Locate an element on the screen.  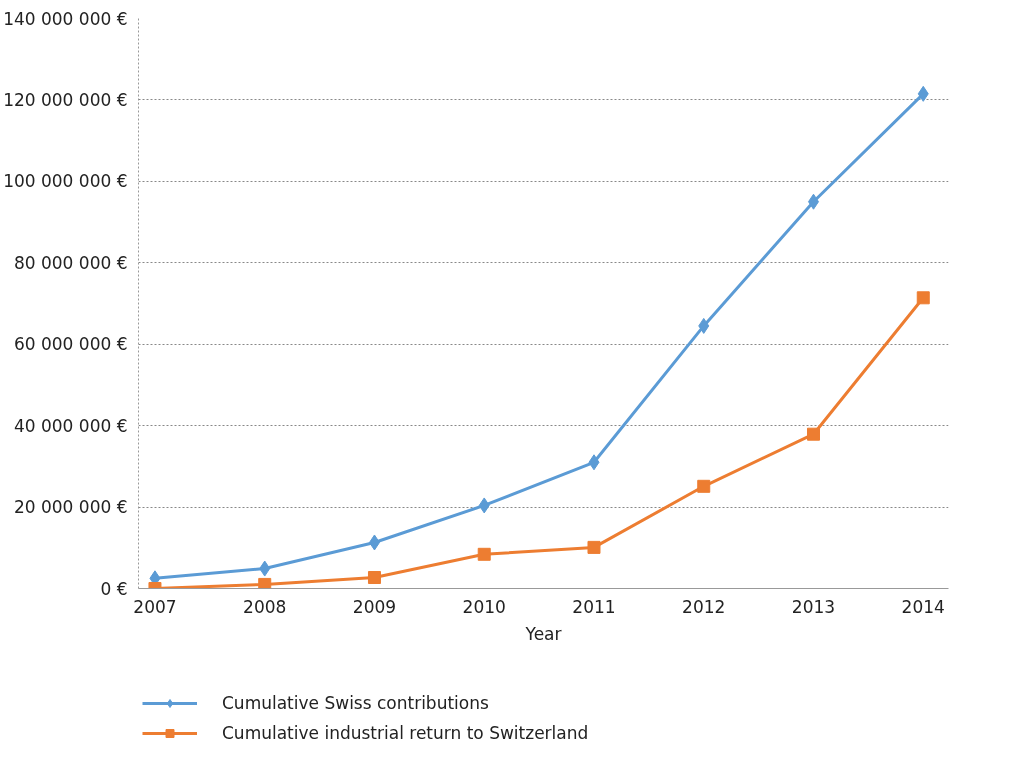
y-tick-label: 0 € is located at coordinates (114, 588).